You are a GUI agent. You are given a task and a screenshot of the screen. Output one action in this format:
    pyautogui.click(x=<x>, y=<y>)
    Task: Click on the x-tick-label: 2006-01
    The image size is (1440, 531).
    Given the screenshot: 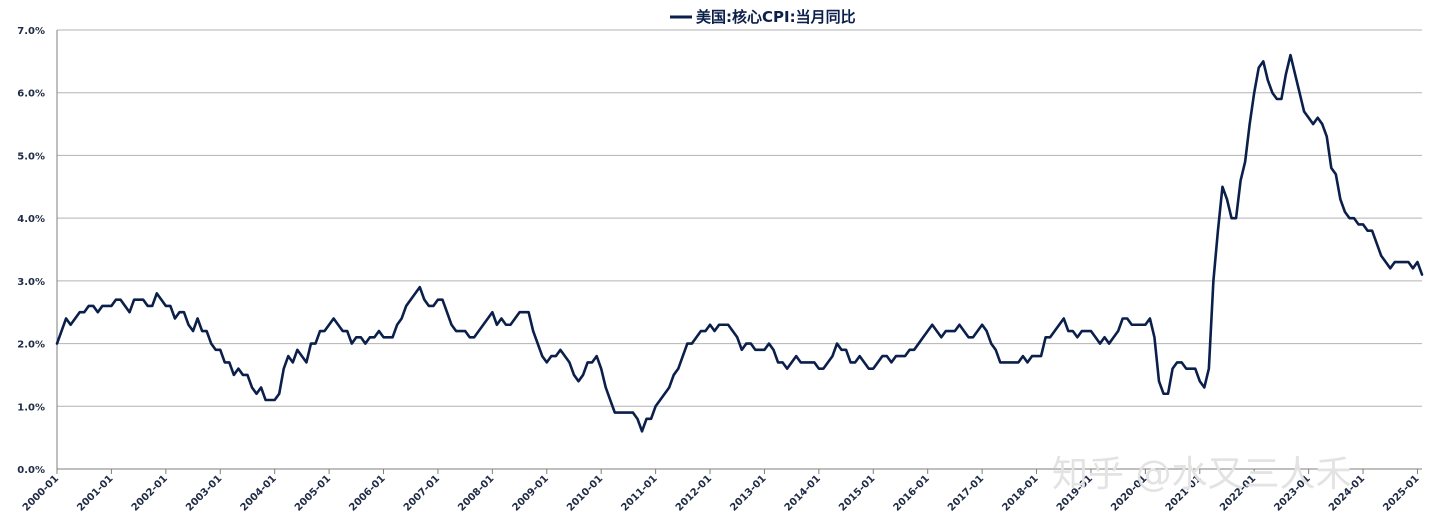 What is the action you would take?
    pyautogui.click(x=367, y=493)
    